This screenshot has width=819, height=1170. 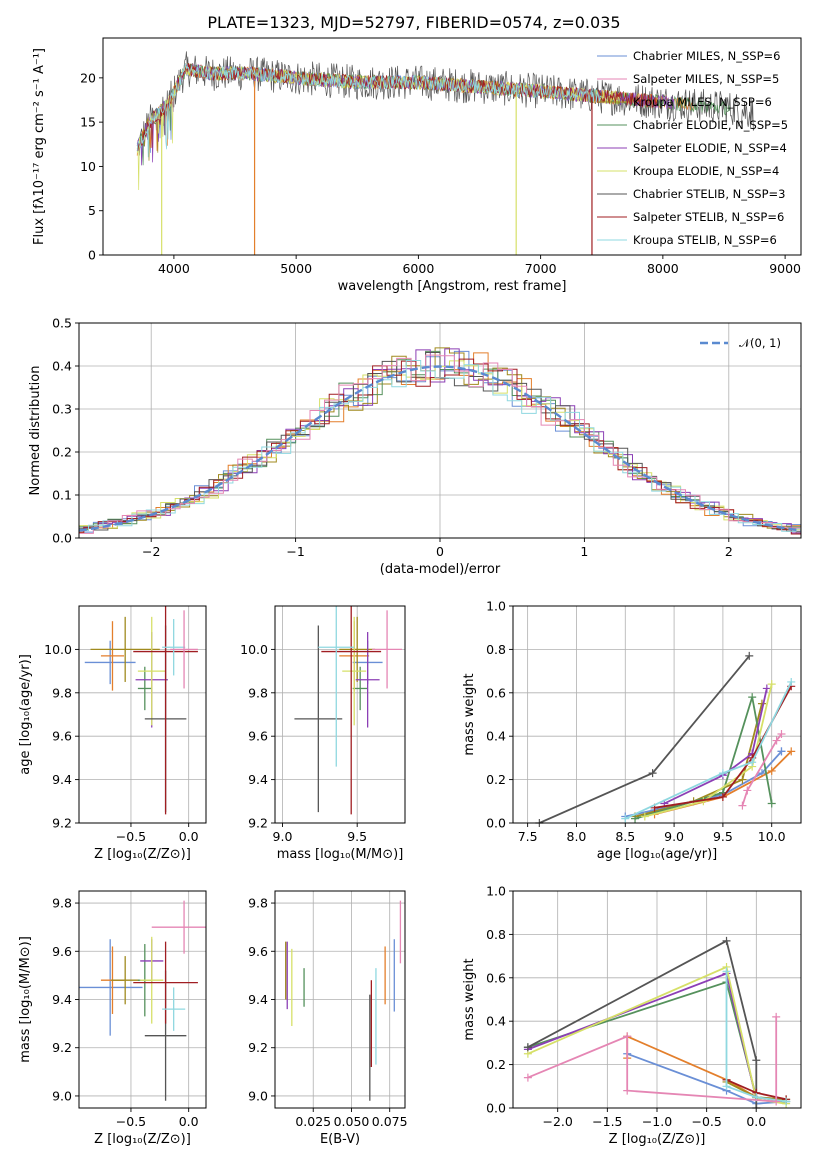 I want to click on spectrum-xtick-label-5: 9000, so click(x=785, y=268).